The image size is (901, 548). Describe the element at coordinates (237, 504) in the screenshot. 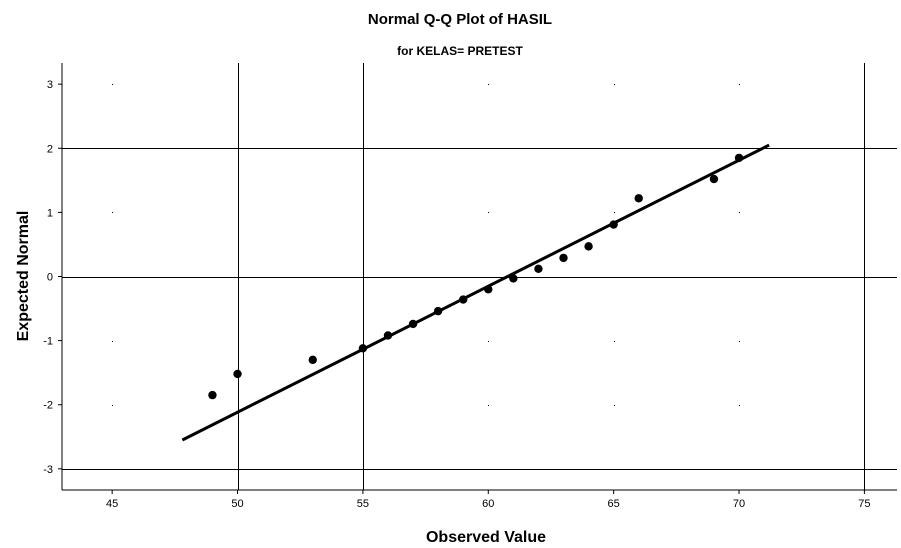

I see `x-tick-label: 50` at that location.